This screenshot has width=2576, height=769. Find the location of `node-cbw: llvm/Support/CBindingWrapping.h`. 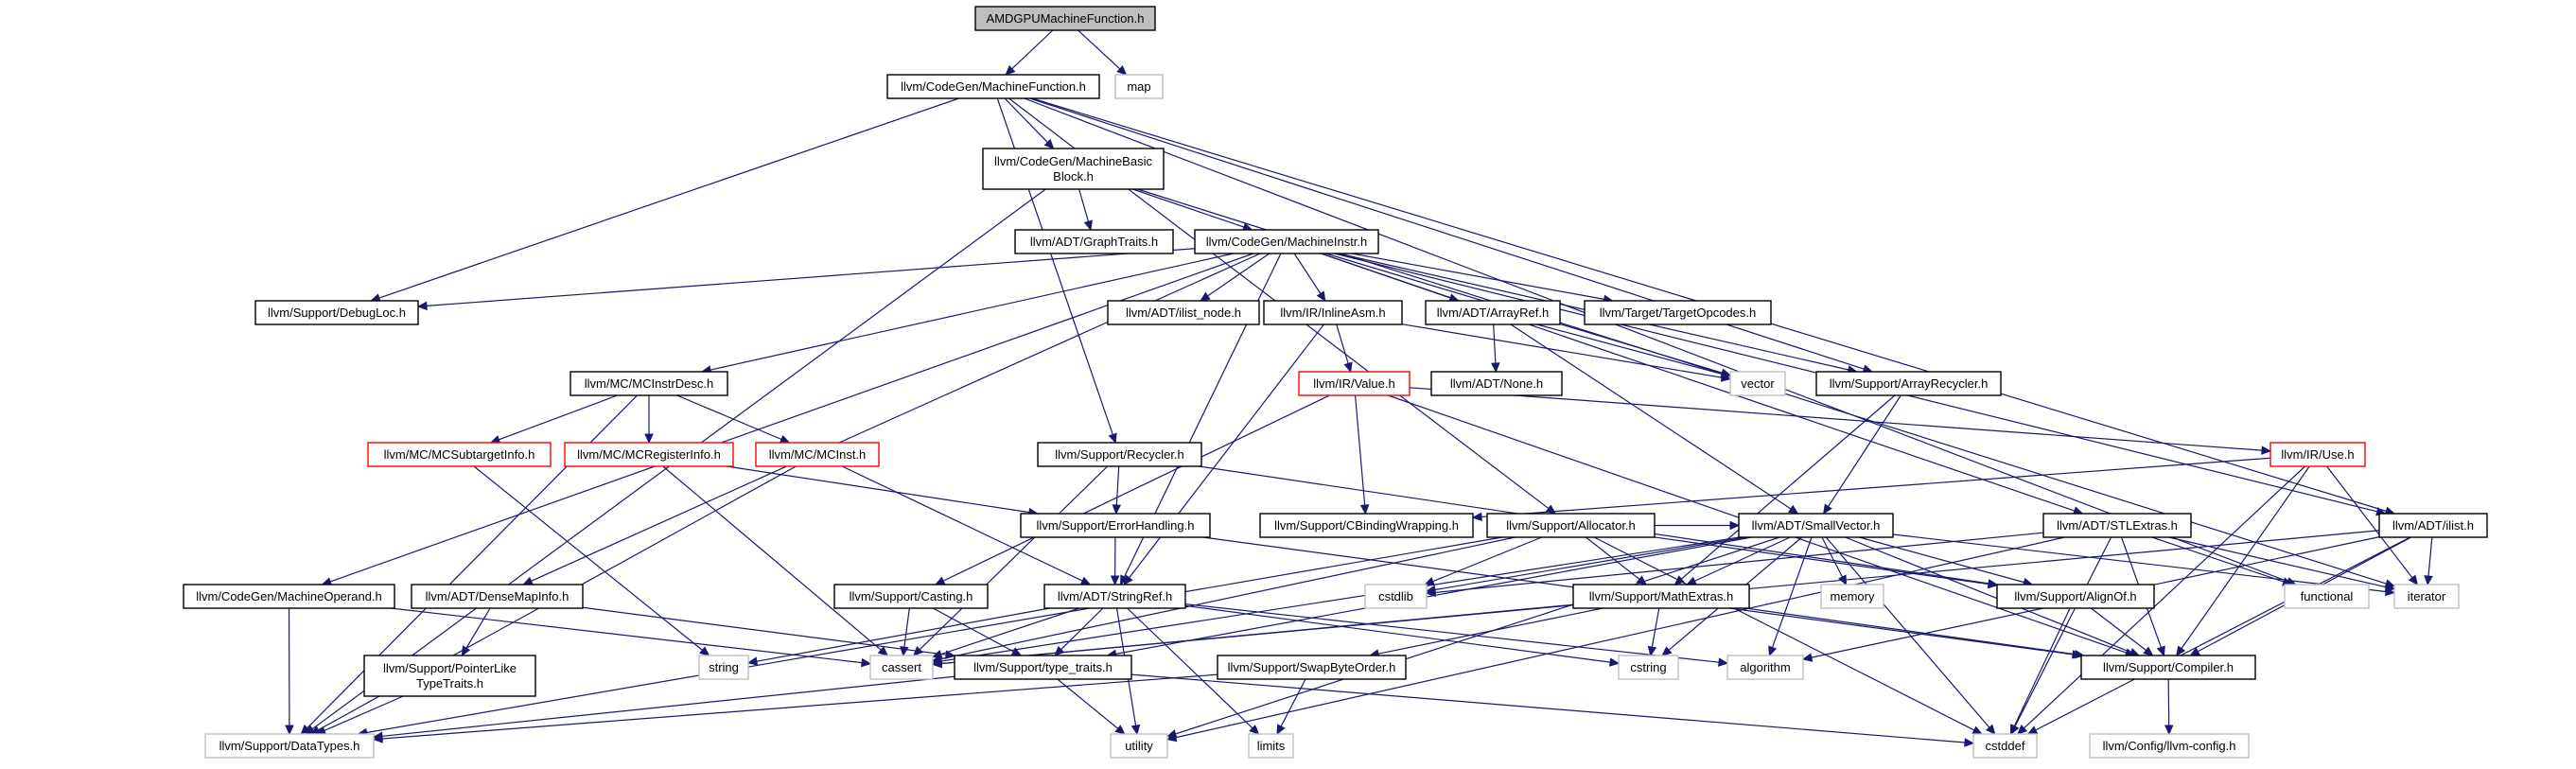

node-cbw: llvm/Support/CBindingWrapping.h is located at coordinates (1367, 525).